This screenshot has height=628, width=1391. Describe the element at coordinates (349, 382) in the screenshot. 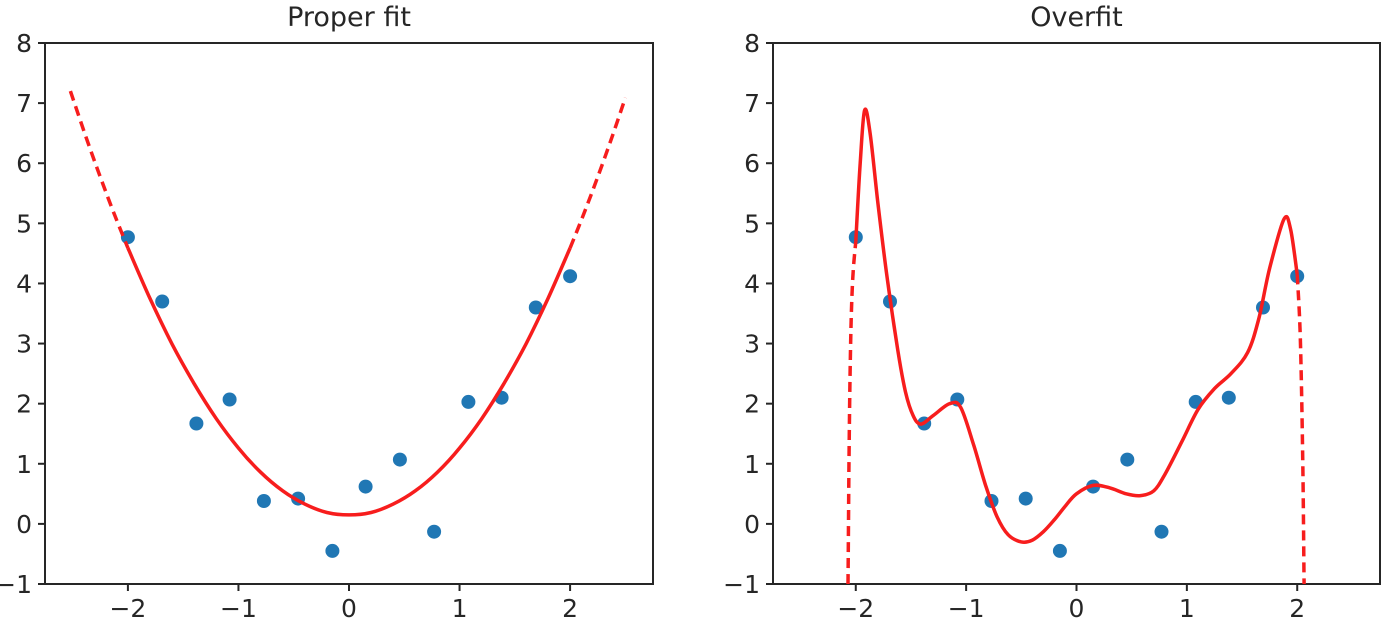

I see `curve-segment-solid` at that location.